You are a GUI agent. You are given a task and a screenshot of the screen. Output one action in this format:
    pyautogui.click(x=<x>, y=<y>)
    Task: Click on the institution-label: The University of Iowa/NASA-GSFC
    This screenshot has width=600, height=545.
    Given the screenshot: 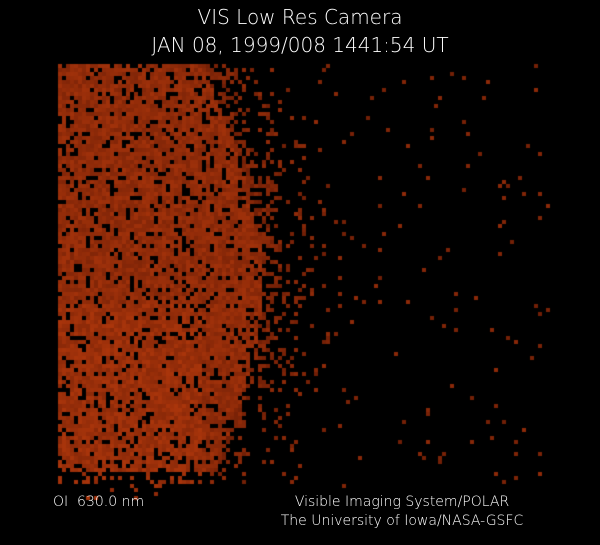 What is the action you would take?
    pyautogui.click(x=402, y=521)
    